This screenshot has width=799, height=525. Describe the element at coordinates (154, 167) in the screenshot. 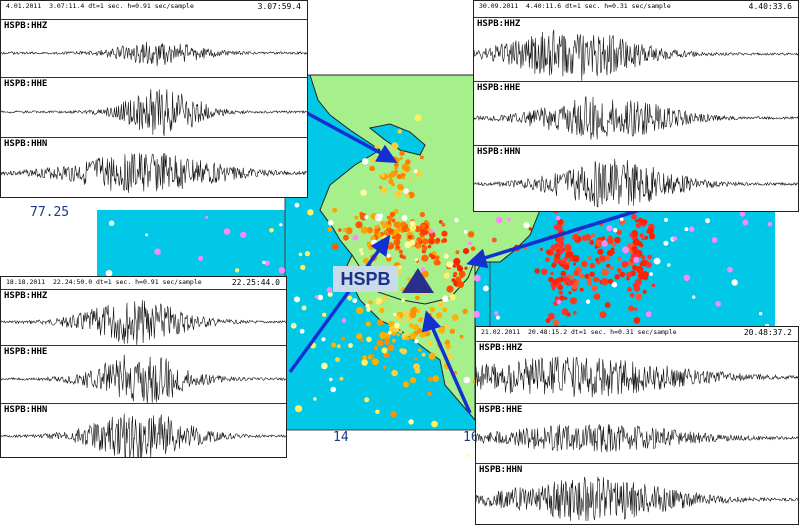

I see `trace-hhn: HSPB:HHN` at that location.